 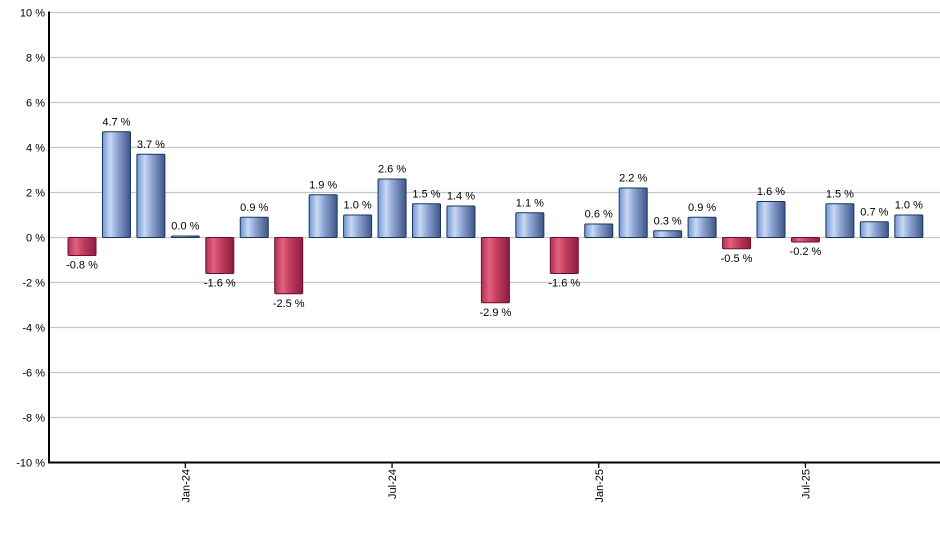 I want to click on bar-value-label: -2.5 %, so click(x=289, y=304).